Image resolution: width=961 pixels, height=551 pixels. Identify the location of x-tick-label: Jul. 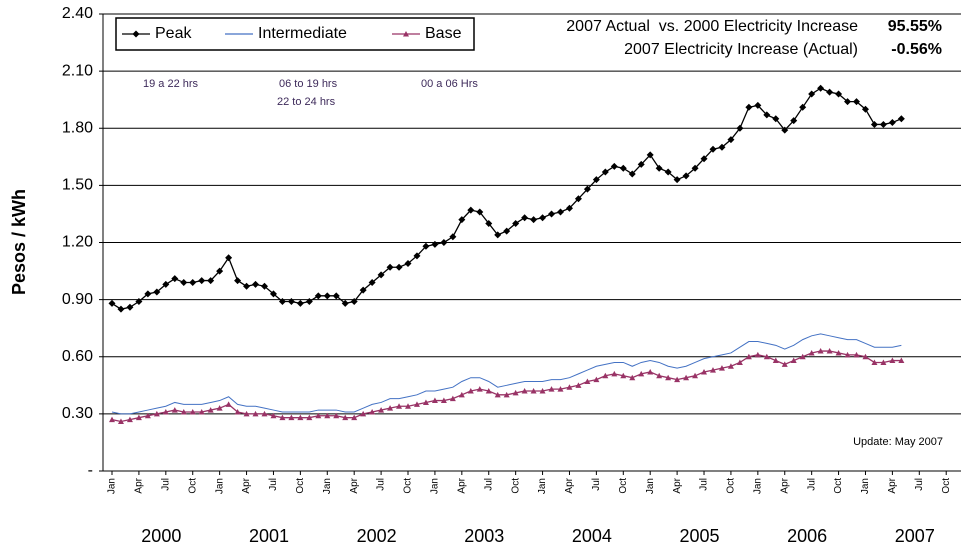
(704, 484).